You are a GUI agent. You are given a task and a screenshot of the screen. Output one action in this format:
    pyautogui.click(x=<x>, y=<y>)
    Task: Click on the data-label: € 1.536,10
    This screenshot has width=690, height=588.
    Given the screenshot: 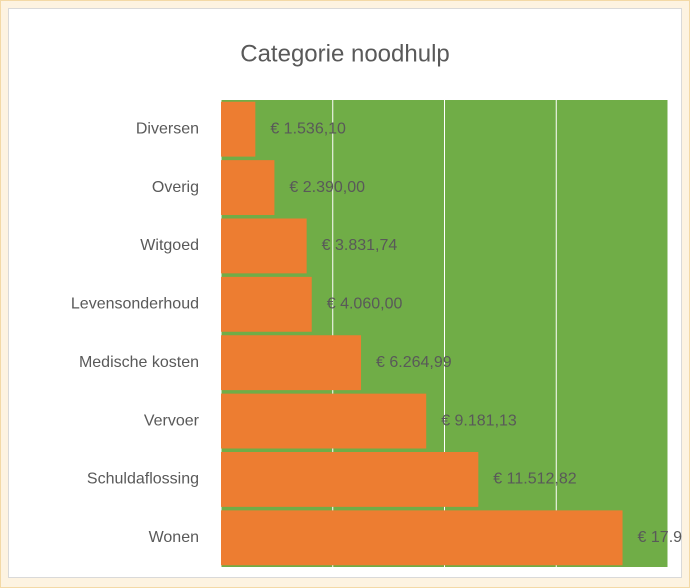 What is the action you would take?
    pyautogui.click(x=308, y=128)
    